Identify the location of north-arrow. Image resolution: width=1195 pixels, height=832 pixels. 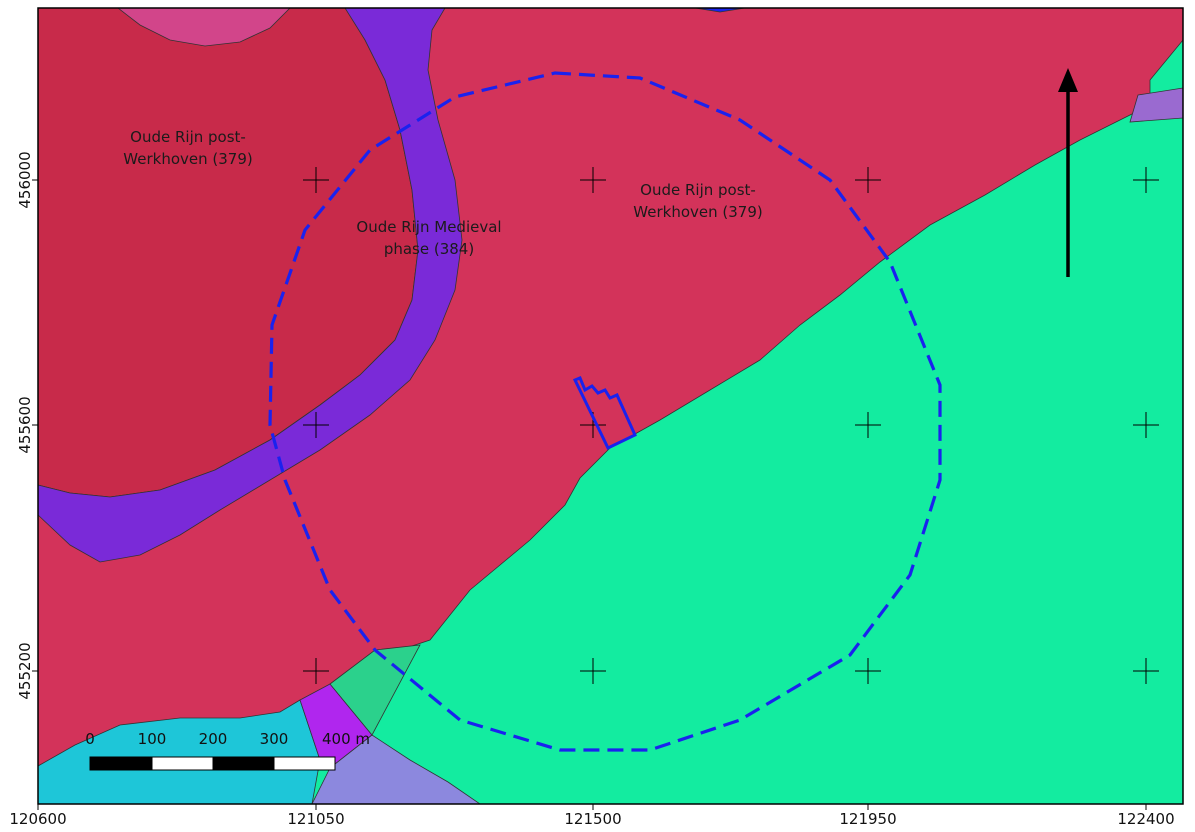
(1068, 172).